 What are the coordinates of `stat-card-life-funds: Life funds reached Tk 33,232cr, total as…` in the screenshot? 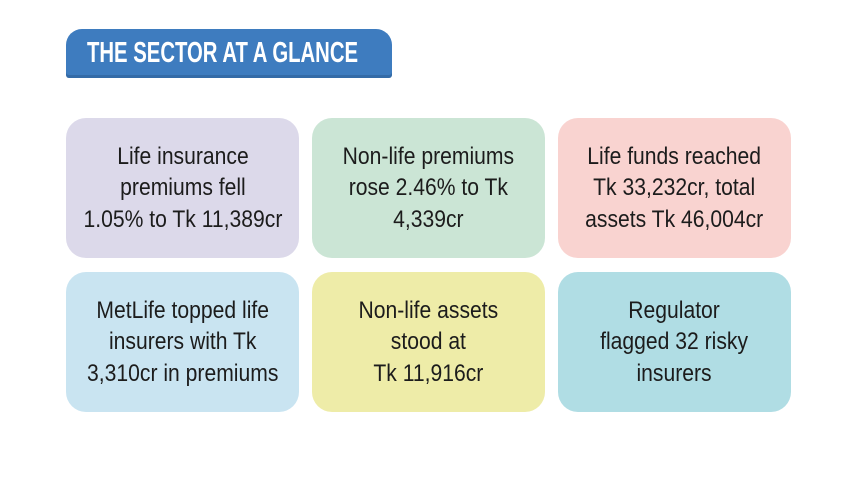 It's located at (674, 188).